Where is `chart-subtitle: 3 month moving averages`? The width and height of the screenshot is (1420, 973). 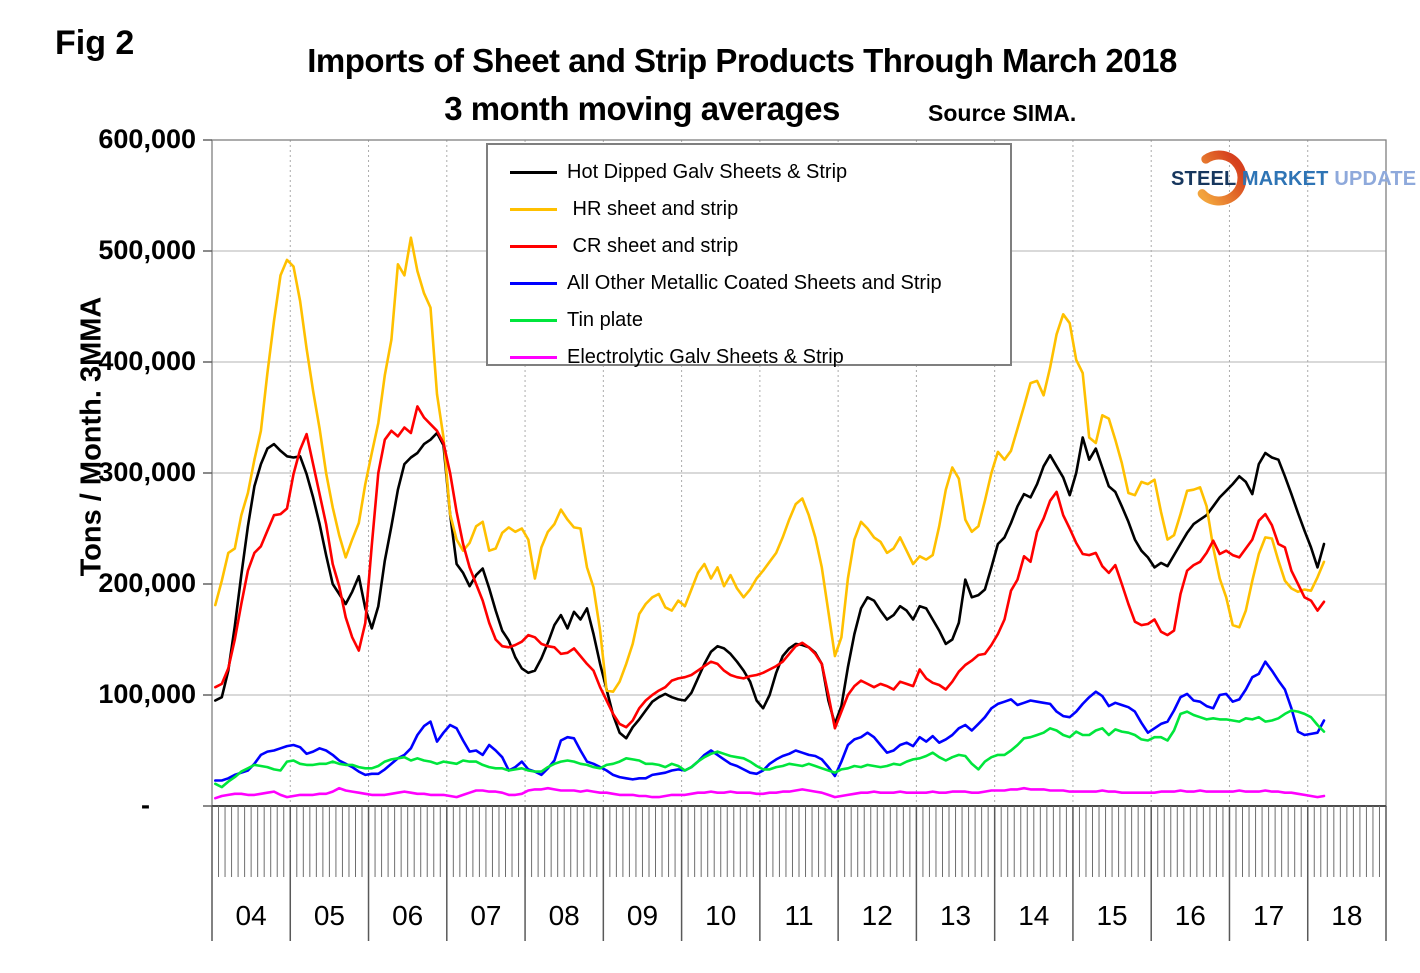
chart-subtitle: 3 month moving averages is located at coordinates (642, 108).